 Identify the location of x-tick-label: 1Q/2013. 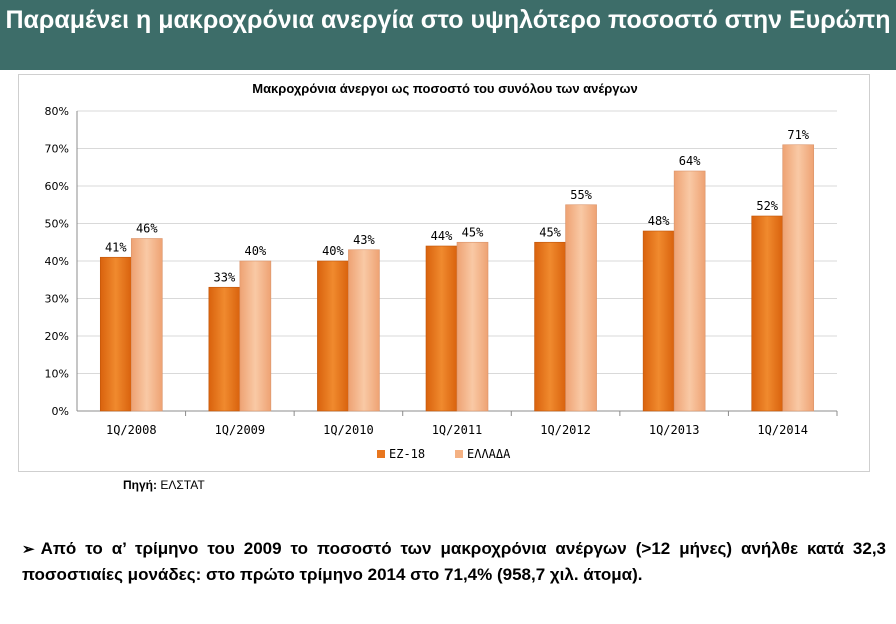
(674, 430).